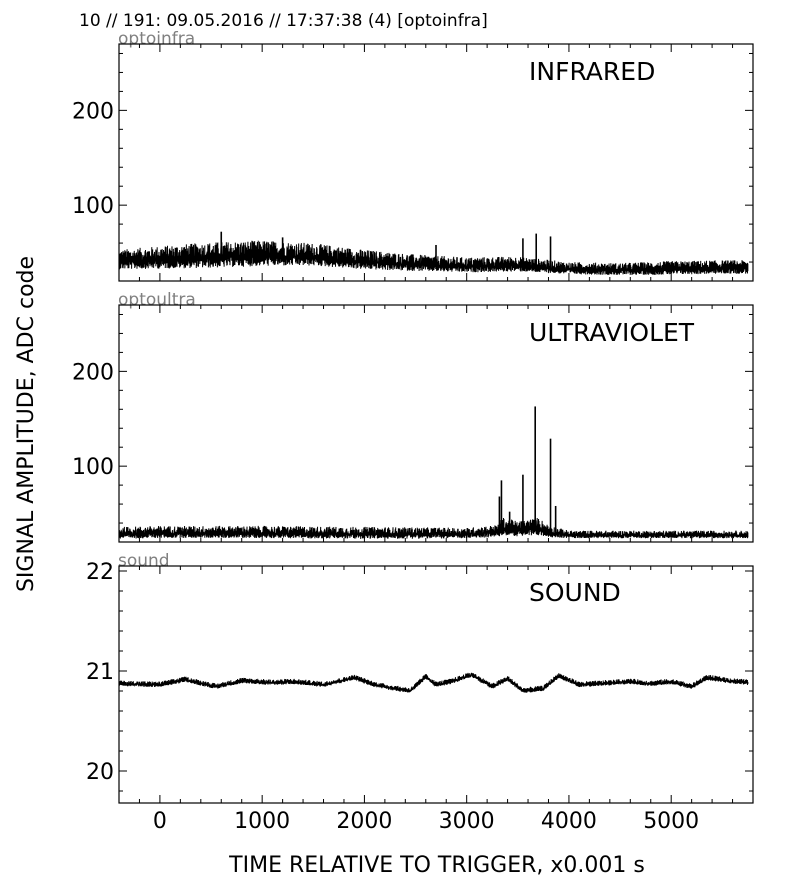 The width and height of the screenshot is (792, 882). Describe the element at coordinates (671, 821) in the screenshot. I see `x-tick-label: 5000` at that location.